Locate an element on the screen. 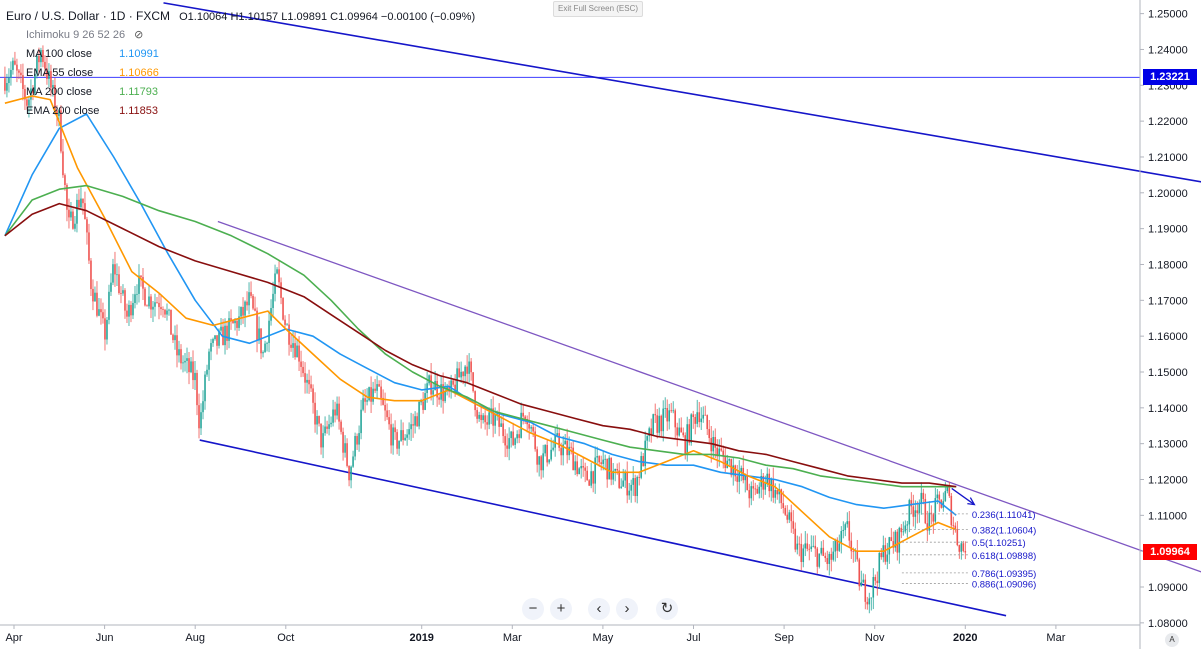 This screenshot has height=654, width=1201. legend-ma200: MA 200 close 1.11793 is located at coordinates (240, 92).